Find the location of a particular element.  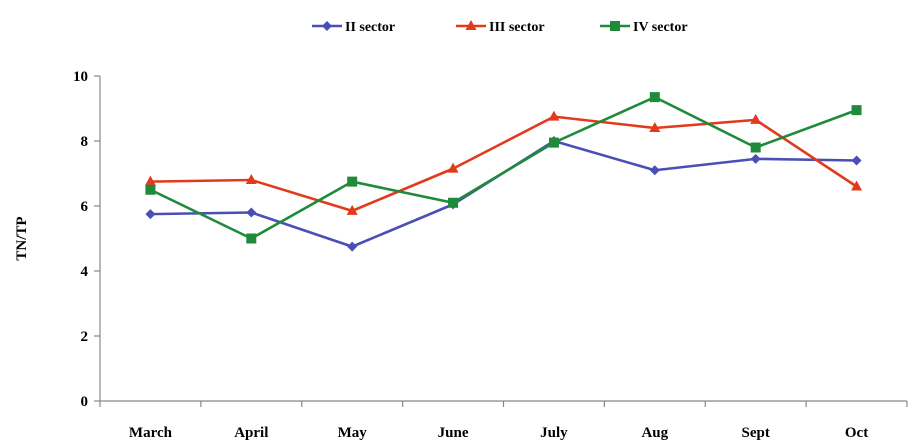

x-tick-label: Sept is located at coordinates (756, 432).